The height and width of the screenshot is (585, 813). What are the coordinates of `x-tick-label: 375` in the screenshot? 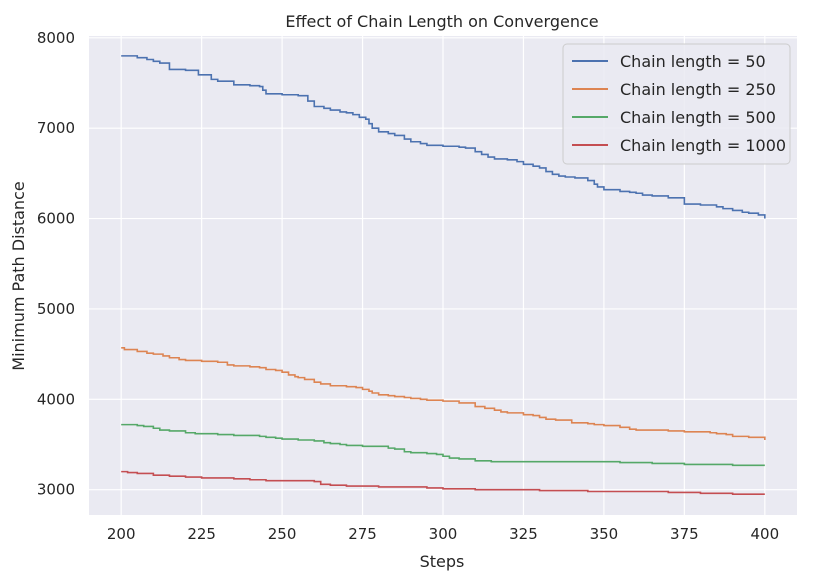 It's located at (684, 534).